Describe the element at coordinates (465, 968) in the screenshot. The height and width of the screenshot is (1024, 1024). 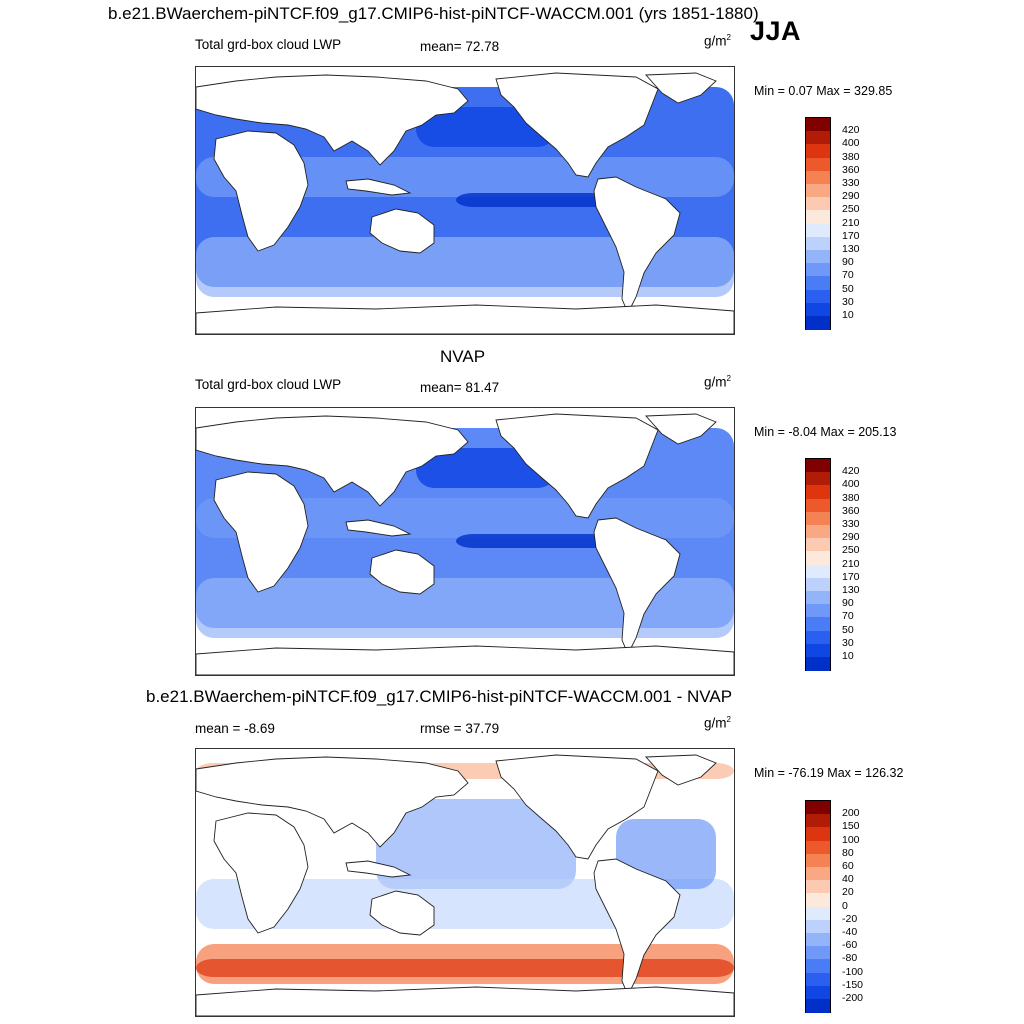
I see `field-southern-ocean-dark` at that location.